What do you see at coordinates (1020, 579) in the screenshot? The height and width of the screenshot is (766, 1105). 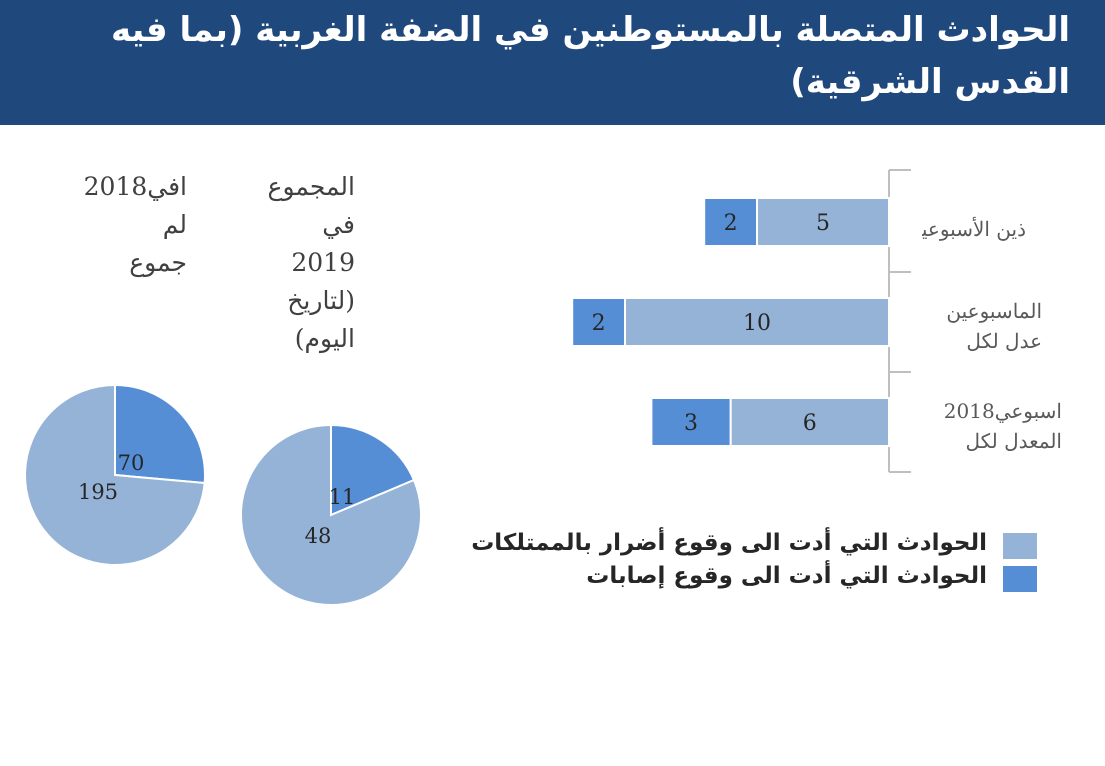 I see `legend-swatch-injuries` at bounding box center [1020, 579].